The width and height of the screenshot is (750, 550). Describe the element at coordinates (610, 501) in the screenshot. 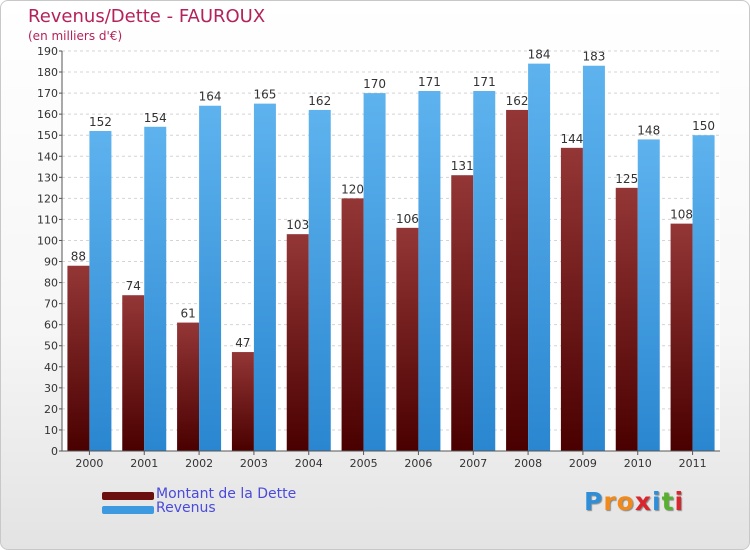

I see `logo-letter: r` at that location.